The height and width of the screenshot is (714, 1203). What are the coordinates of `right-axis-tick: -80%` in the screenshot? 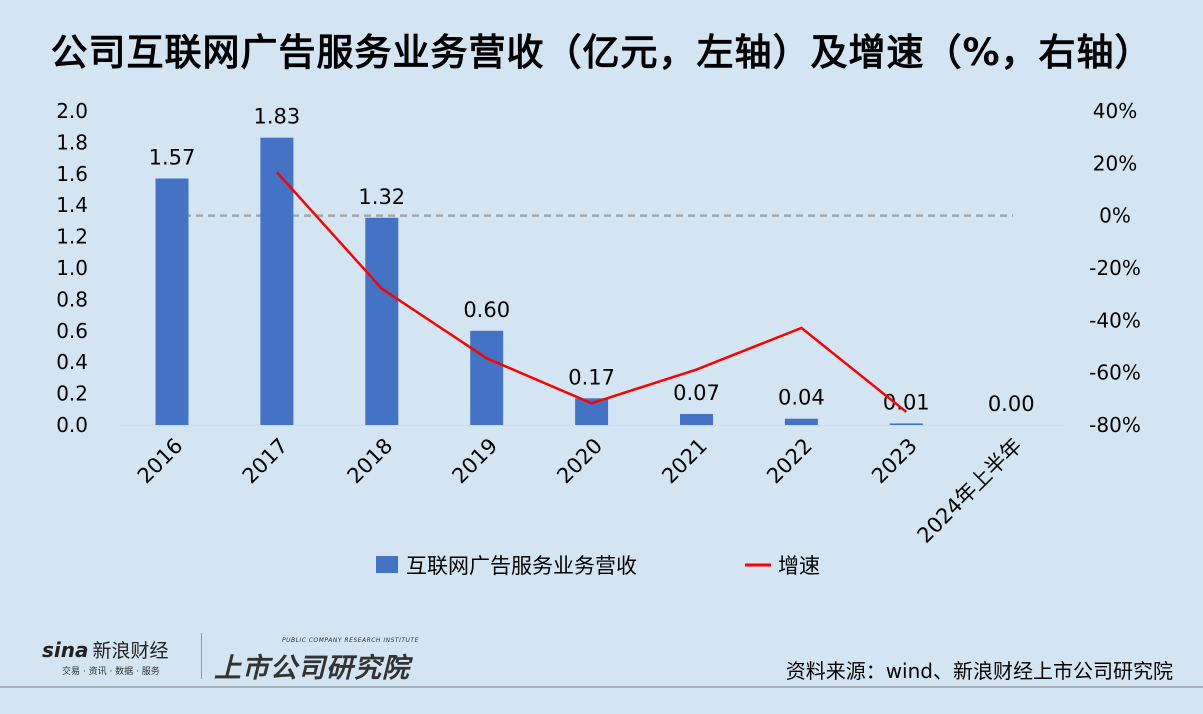 It's located at (1115, 425).